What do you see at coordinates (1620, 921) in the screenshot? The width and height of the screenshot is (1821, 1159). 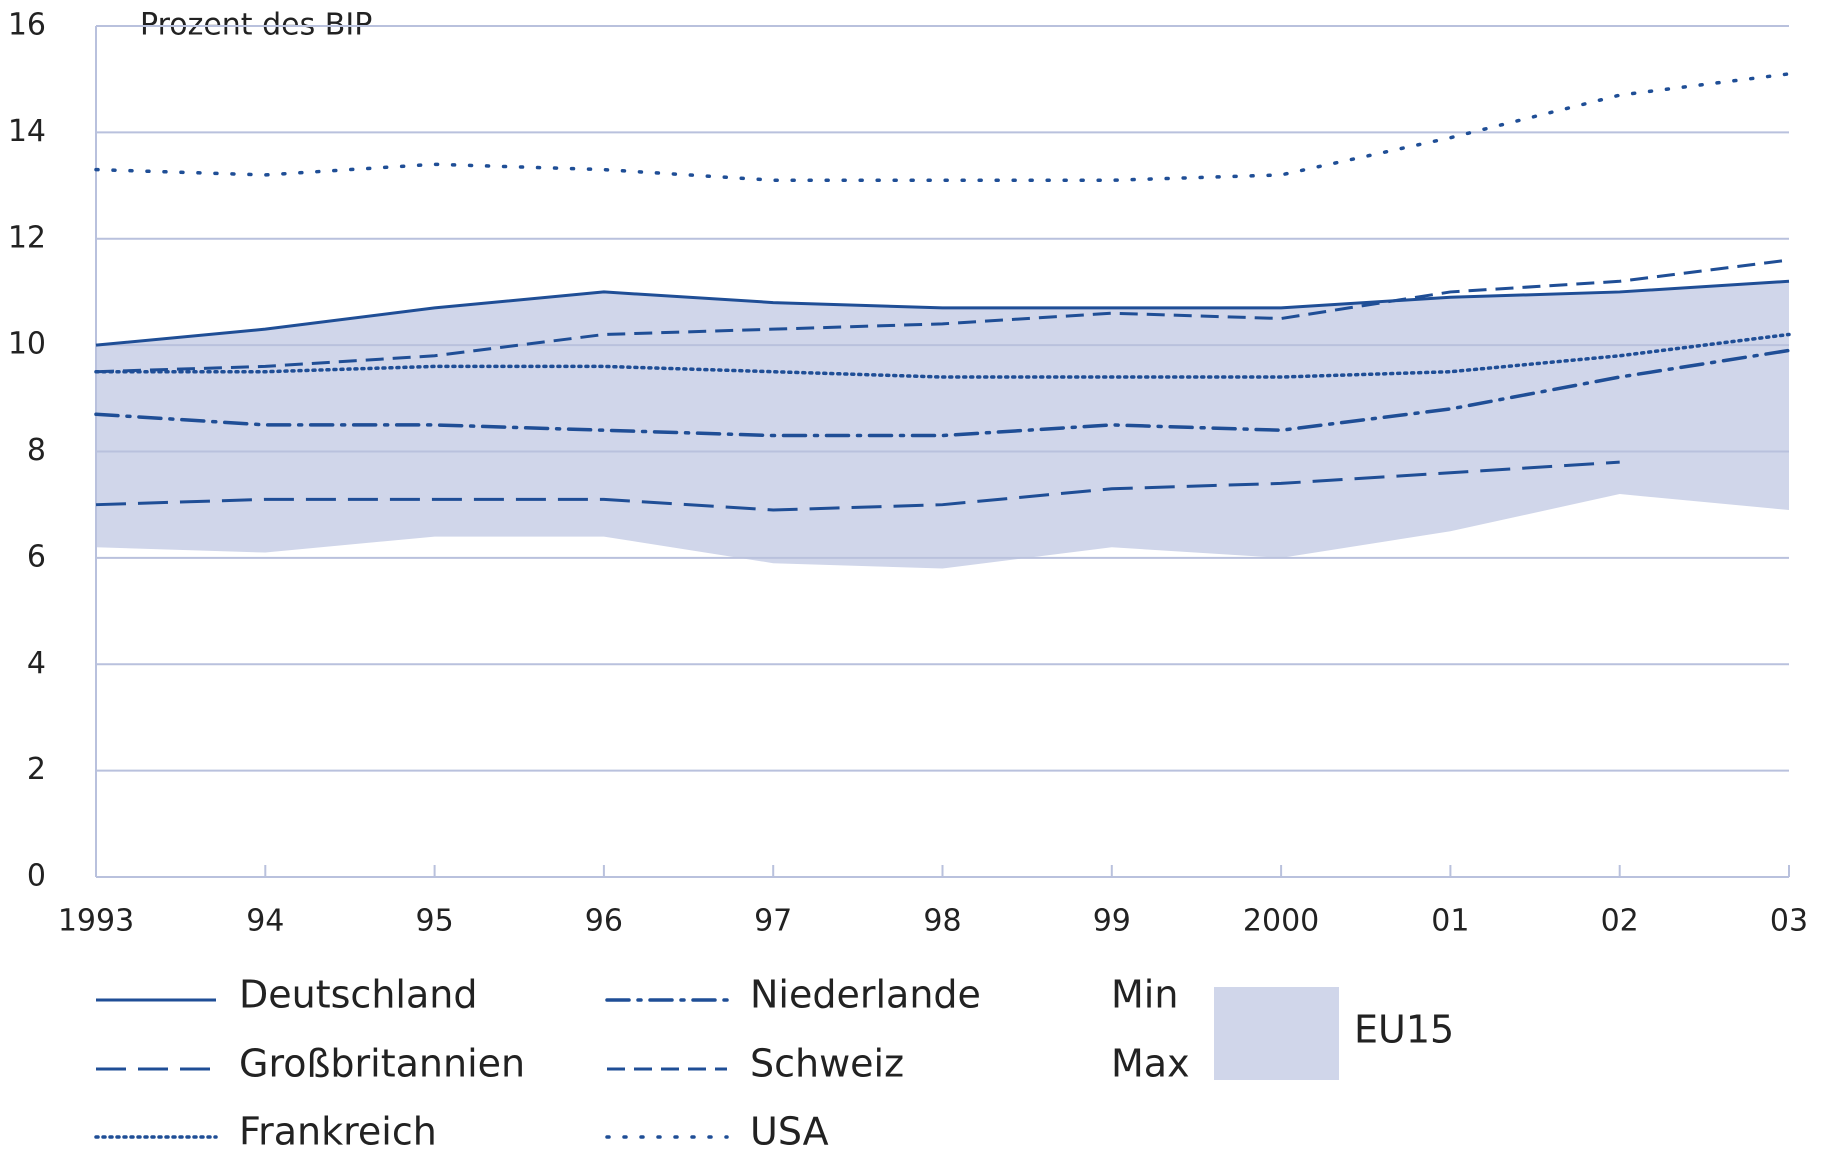 I see `x-tick-label: 02` at bounding box center [1620, 921].